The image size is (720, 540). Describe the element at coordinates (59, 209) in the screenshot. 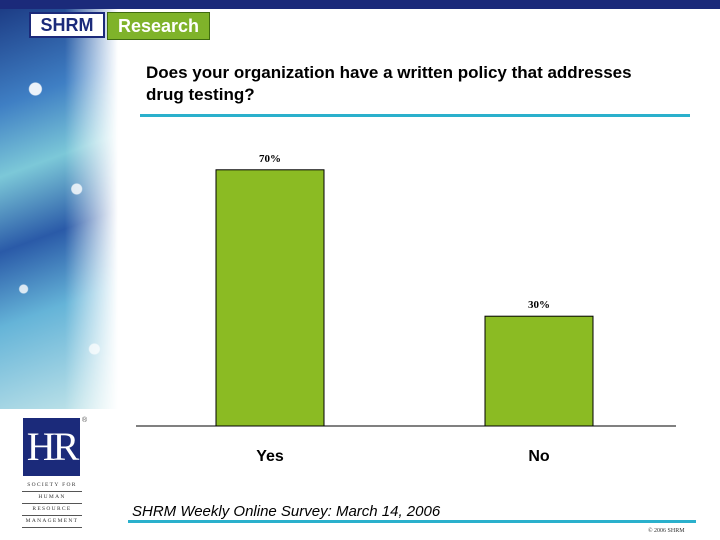

I see `decorative-sidebar-image` at that location.